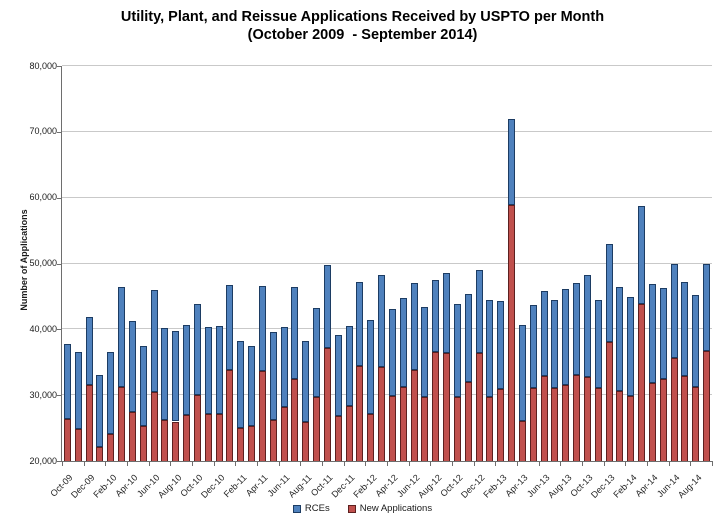 The height and width of the screenshot is (530, 725). I want to click on legend: RCEs New Applications, so click(362, 508).